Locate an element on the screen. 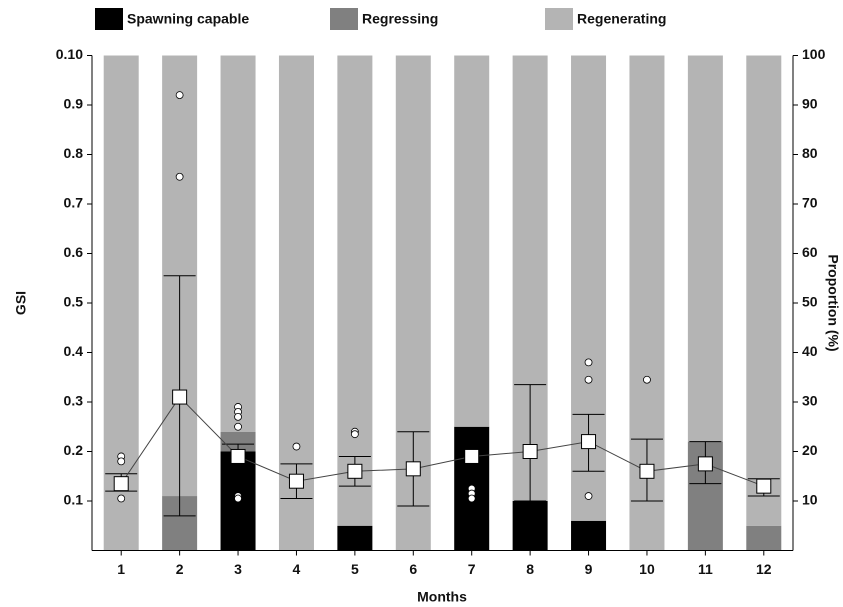 This screenshot has width=843, height=607. y-tick-label: 0.5 is located at coordinates (74, 302).